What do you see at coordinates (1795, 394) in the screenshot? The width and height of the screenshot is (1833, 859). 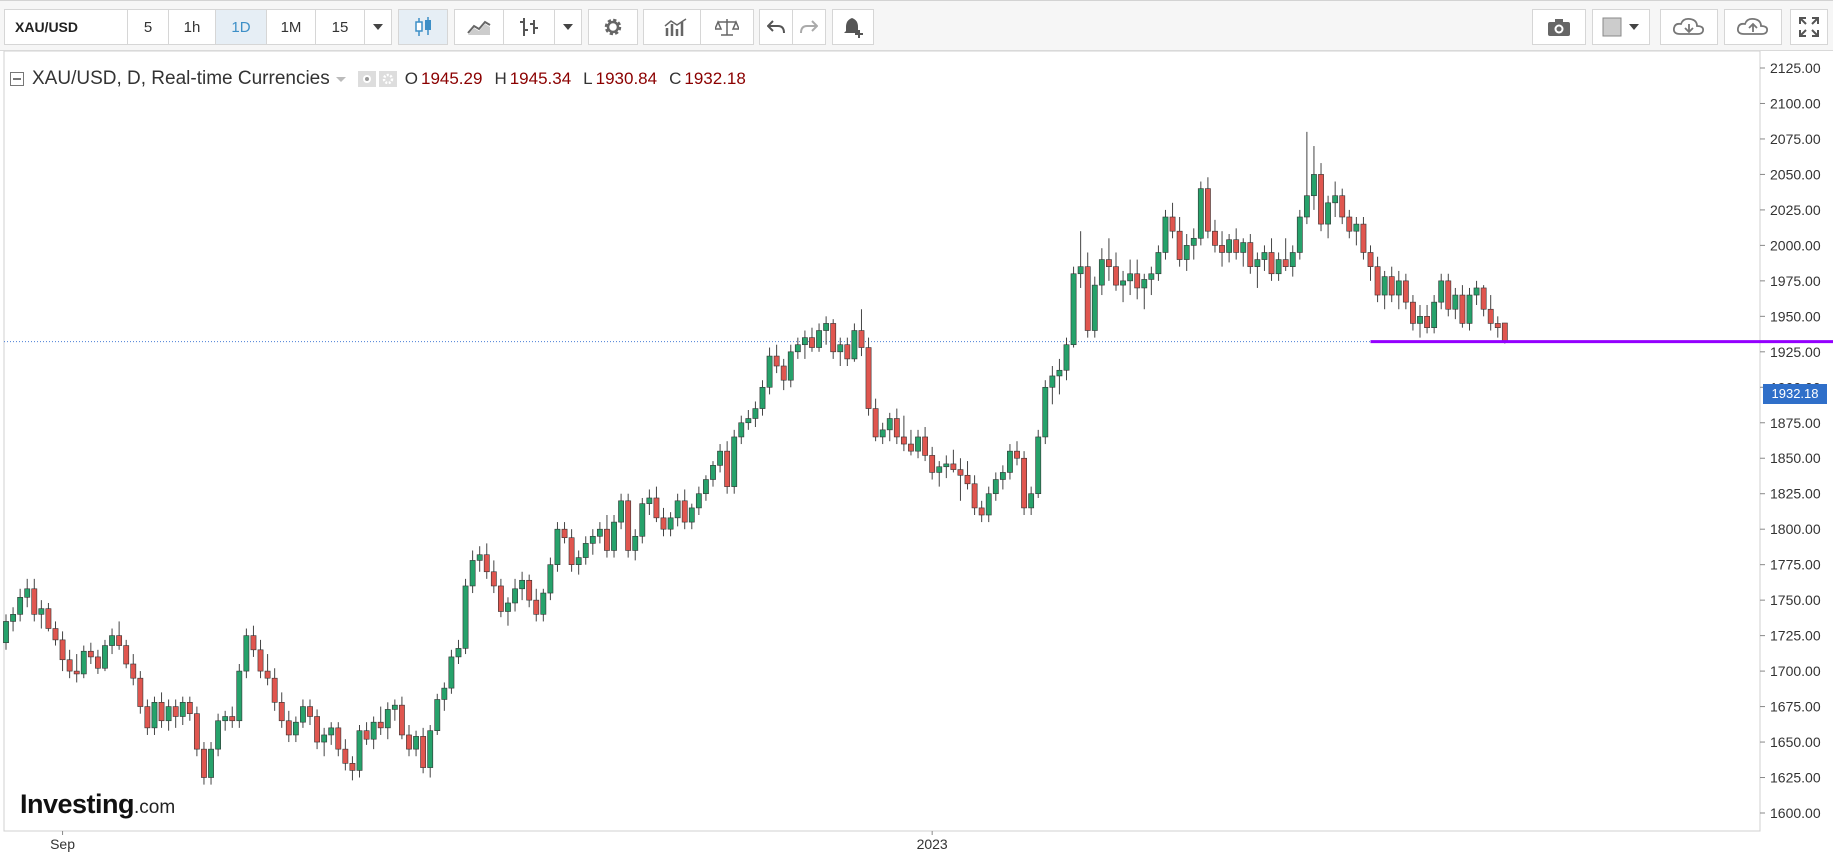 I see `last-price-tag: 1932.18` at bounding box center [1795, 394].